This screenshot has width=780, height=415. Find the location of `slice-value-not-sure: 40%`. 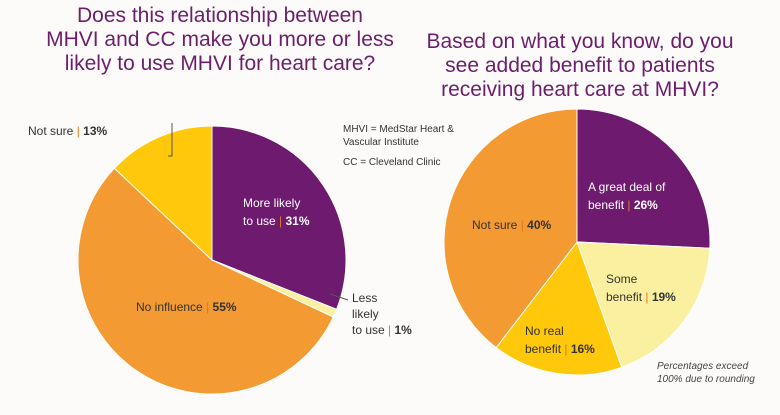

slice-value-not-sure: 40% is located at coordinates (539, 225).